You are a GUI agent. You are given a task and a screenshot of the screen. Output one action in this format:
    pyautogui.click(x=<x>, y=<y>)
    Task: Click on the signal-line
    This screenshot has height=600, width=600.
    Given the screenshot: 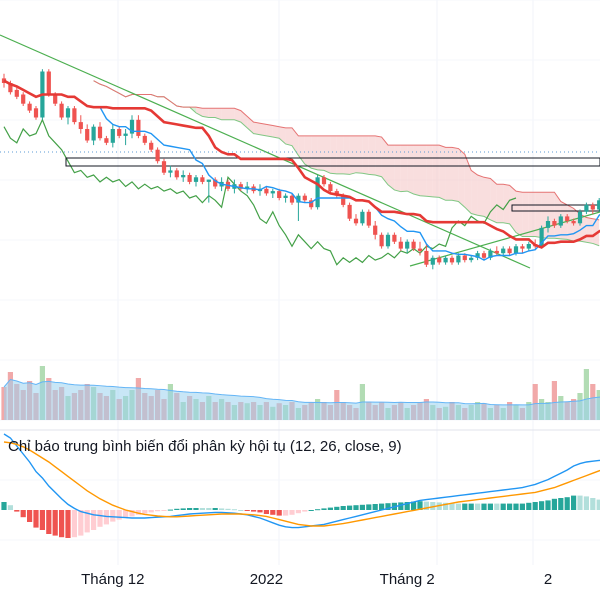 What is the action you would take?
    pyautogui.click(x=301, y=484)
    